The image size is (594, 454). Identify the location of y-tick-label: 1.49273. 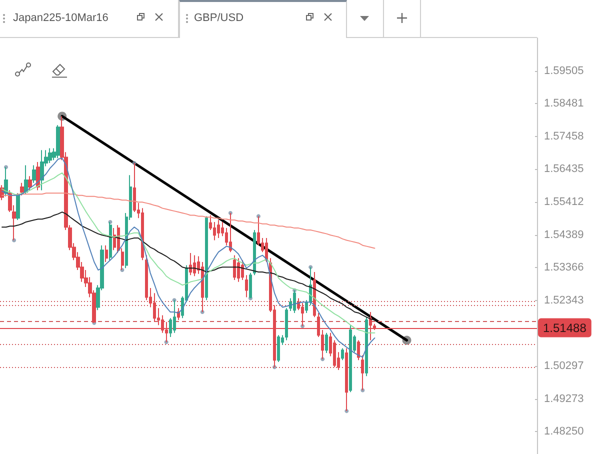
(564, 398).